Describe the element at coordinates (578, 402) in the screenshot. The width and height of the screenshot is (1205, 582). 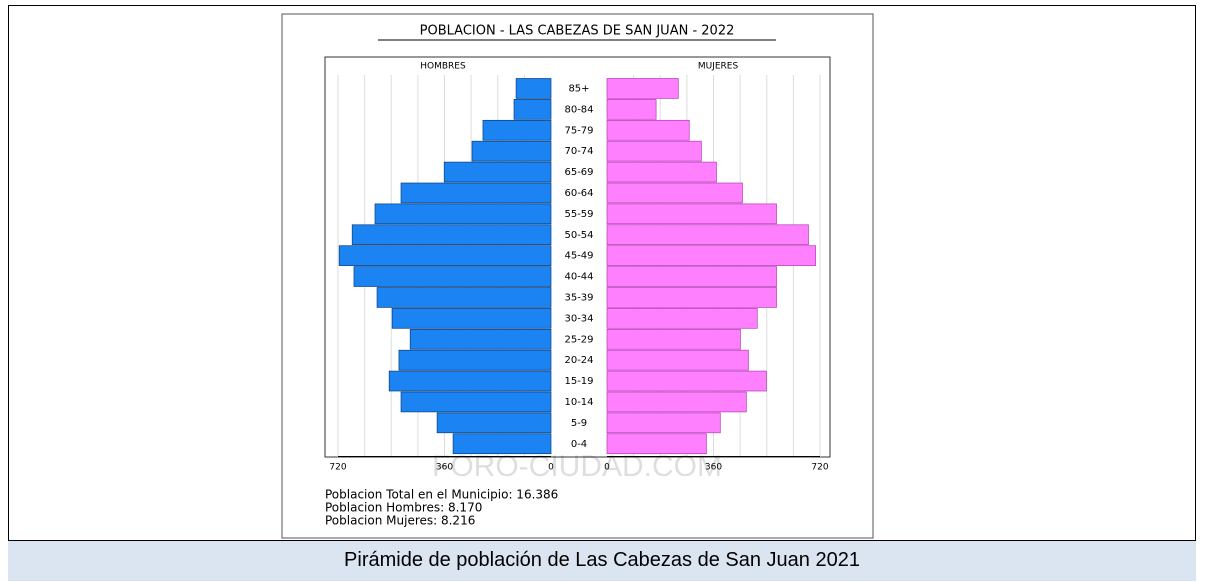
I see `age-label: 10-14` at that location.